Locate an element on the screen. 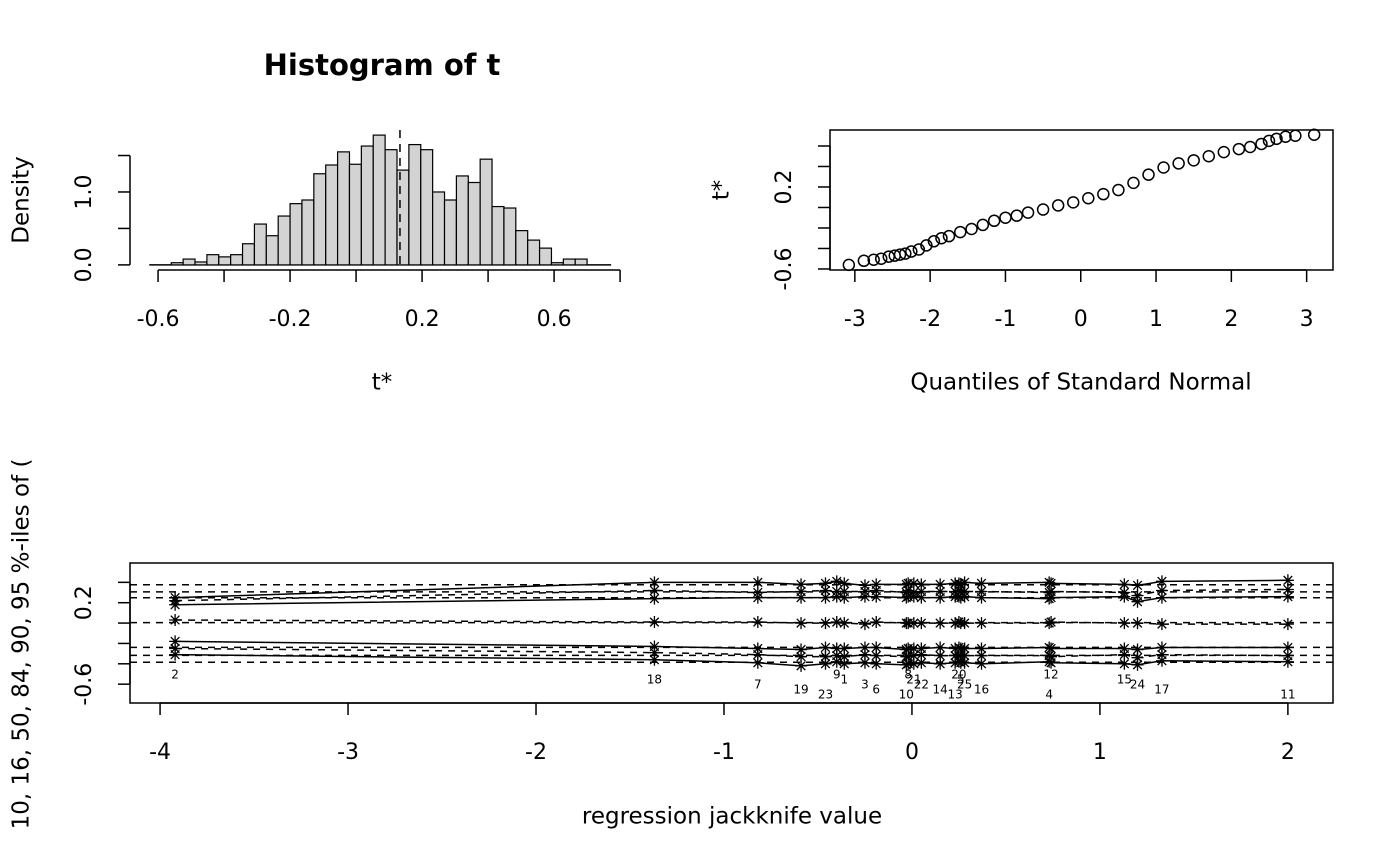  x-tick-label: -1 is located at coordinates (1005, 319).